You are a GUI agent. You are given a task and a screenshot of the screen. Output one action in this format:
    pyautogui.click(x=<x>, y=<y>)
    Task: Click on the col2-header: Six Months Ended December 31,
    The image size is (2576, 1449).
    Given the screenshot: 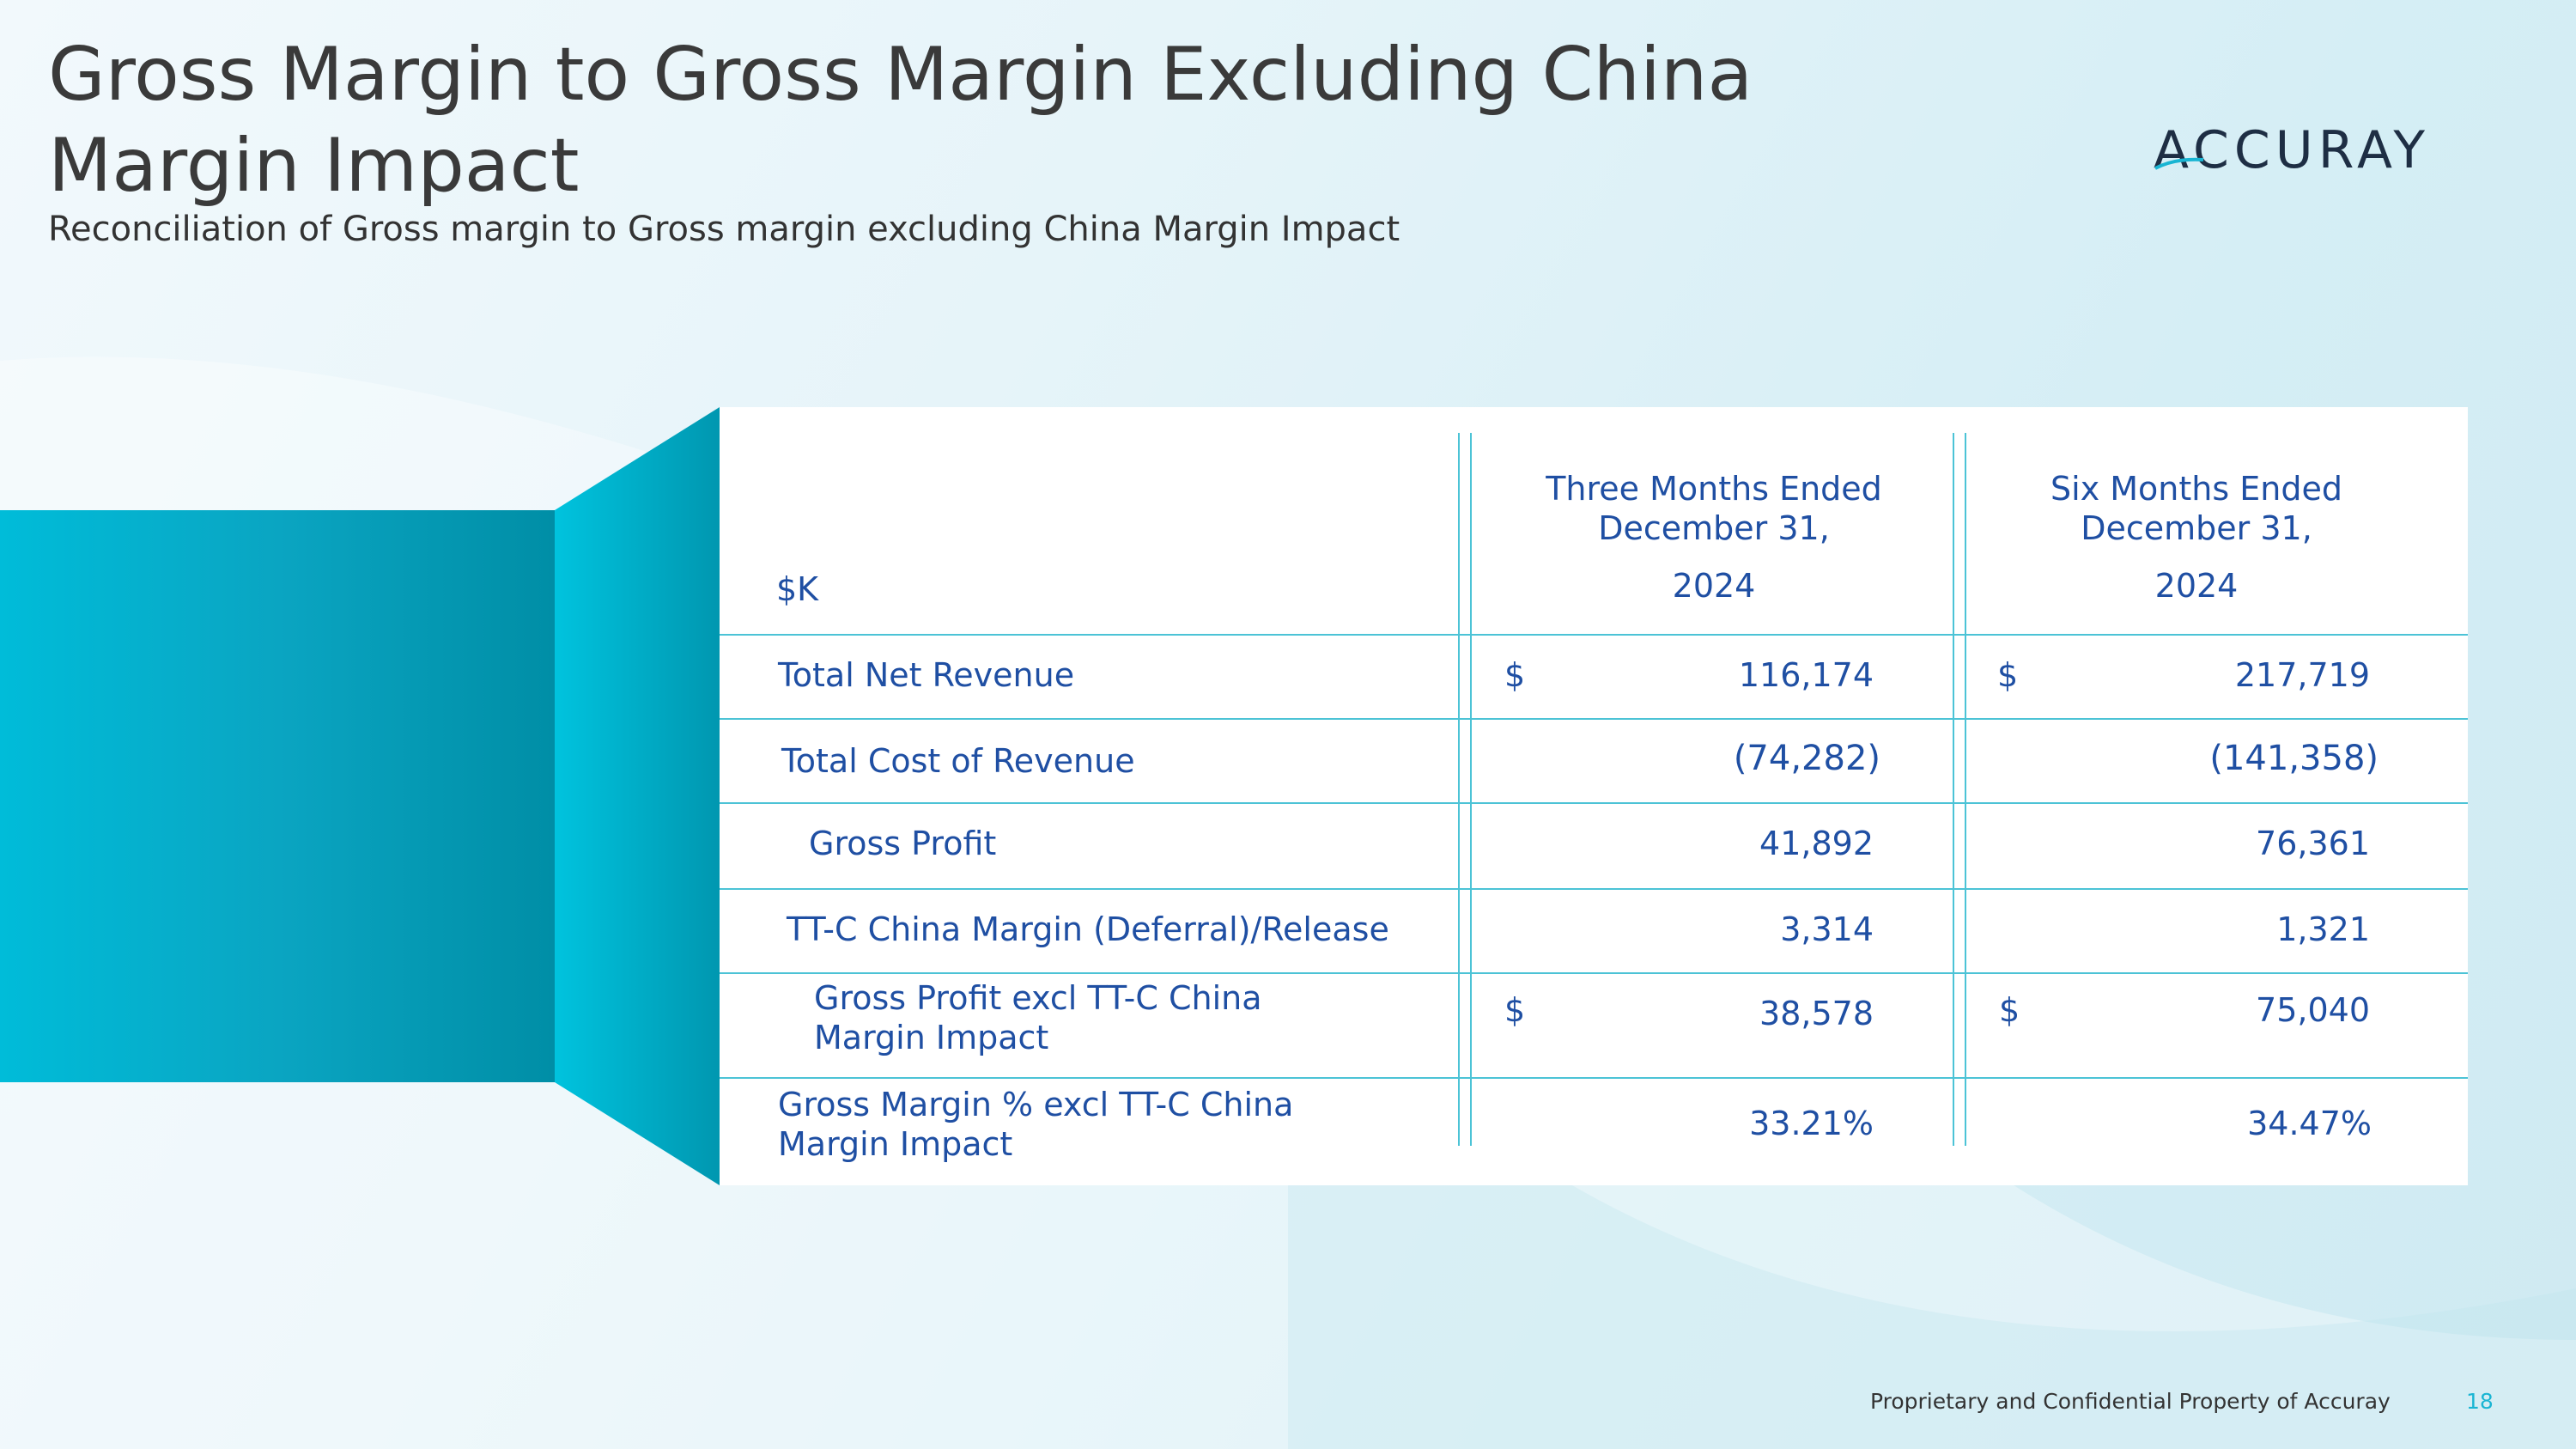 What is the action you would take?
    pyautogui.click(x=2196, y=509)
    